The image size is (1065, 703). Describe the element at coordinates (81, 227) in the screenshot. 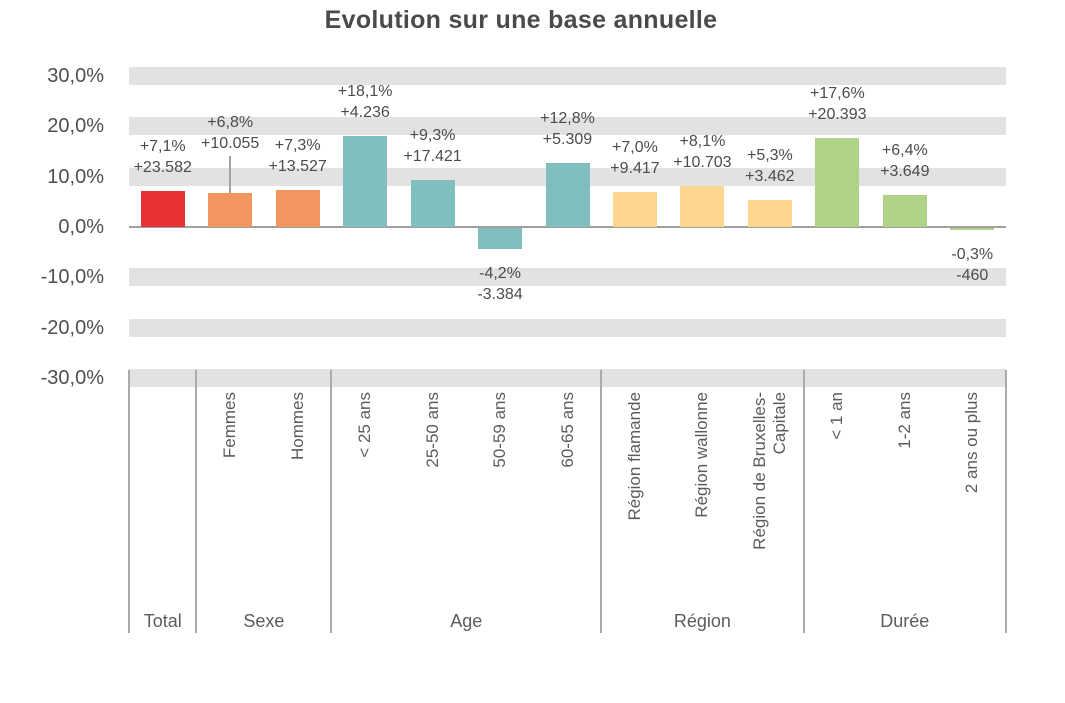

I see `y-axis-tick-label: 0,0%` at that location.